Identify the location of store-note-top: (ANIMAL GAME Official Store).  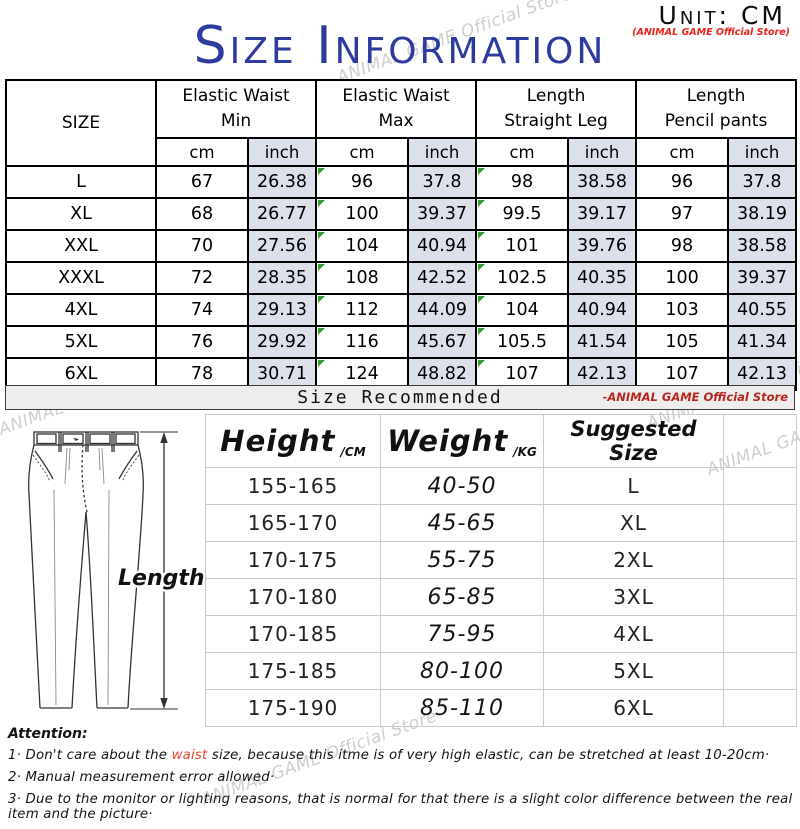
(711, 32).